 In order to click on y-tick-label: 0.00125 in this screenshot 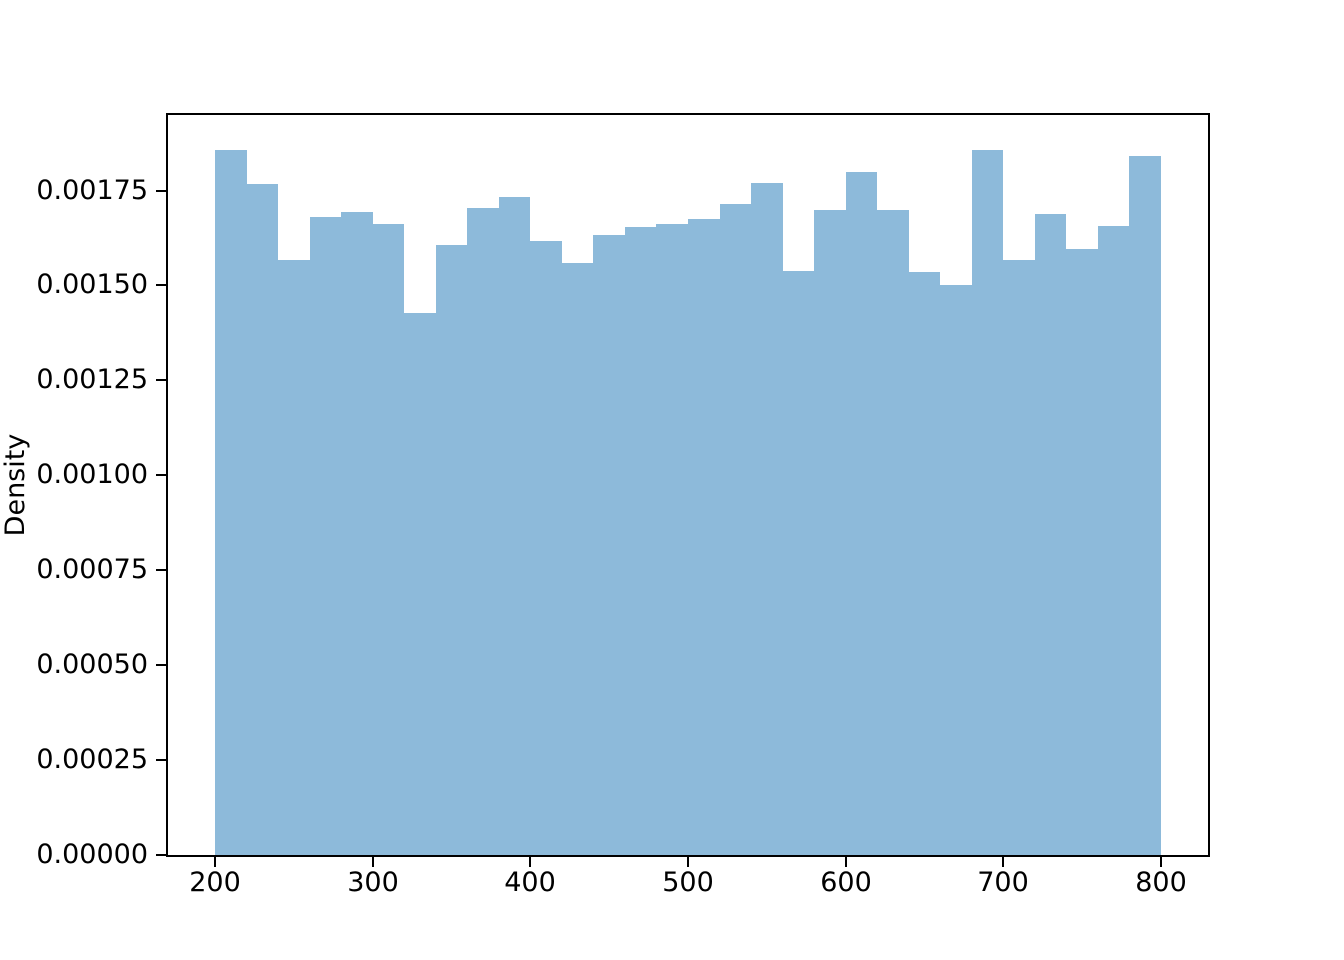, I will do `click(92, 379)`.